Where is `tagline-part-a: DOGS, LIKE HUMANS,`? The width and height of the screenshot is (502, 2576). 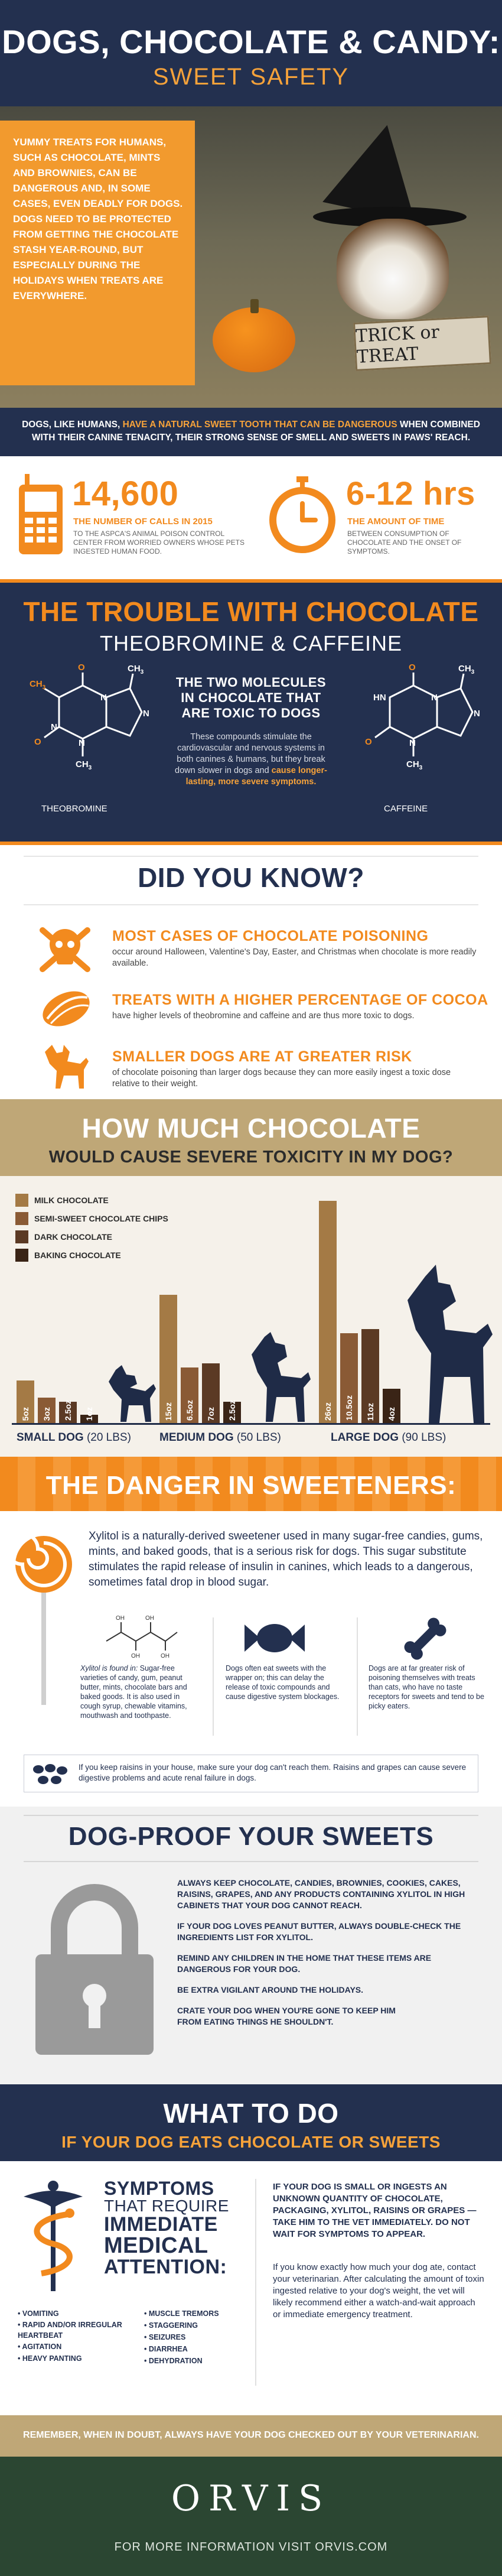
tagline-part-a: DOGS, LIKE HUMANS, is located at coordinates (72, 425).